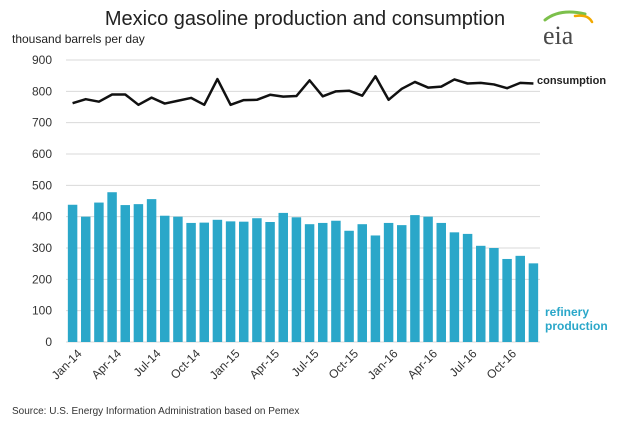 This screenshot has width=617, height=425. I want to click on y-axis-ticks: 0 100 200 300 400 500 600 700 800 900, so click(42, 201).